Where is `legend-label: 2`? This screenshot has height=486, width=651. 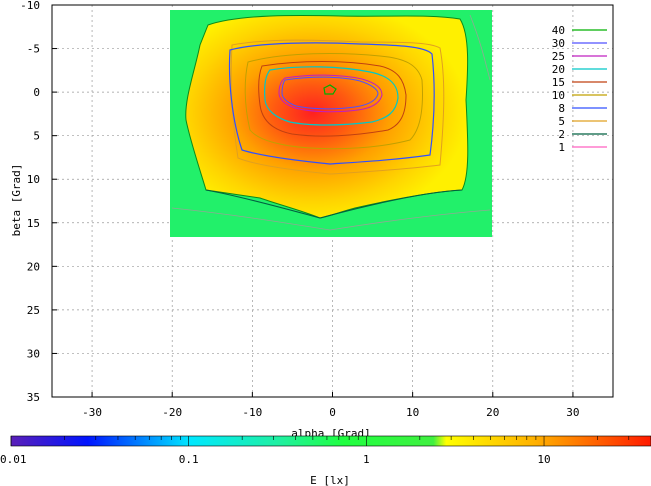 legend-label: 2 is located at coordinates (561, 134).